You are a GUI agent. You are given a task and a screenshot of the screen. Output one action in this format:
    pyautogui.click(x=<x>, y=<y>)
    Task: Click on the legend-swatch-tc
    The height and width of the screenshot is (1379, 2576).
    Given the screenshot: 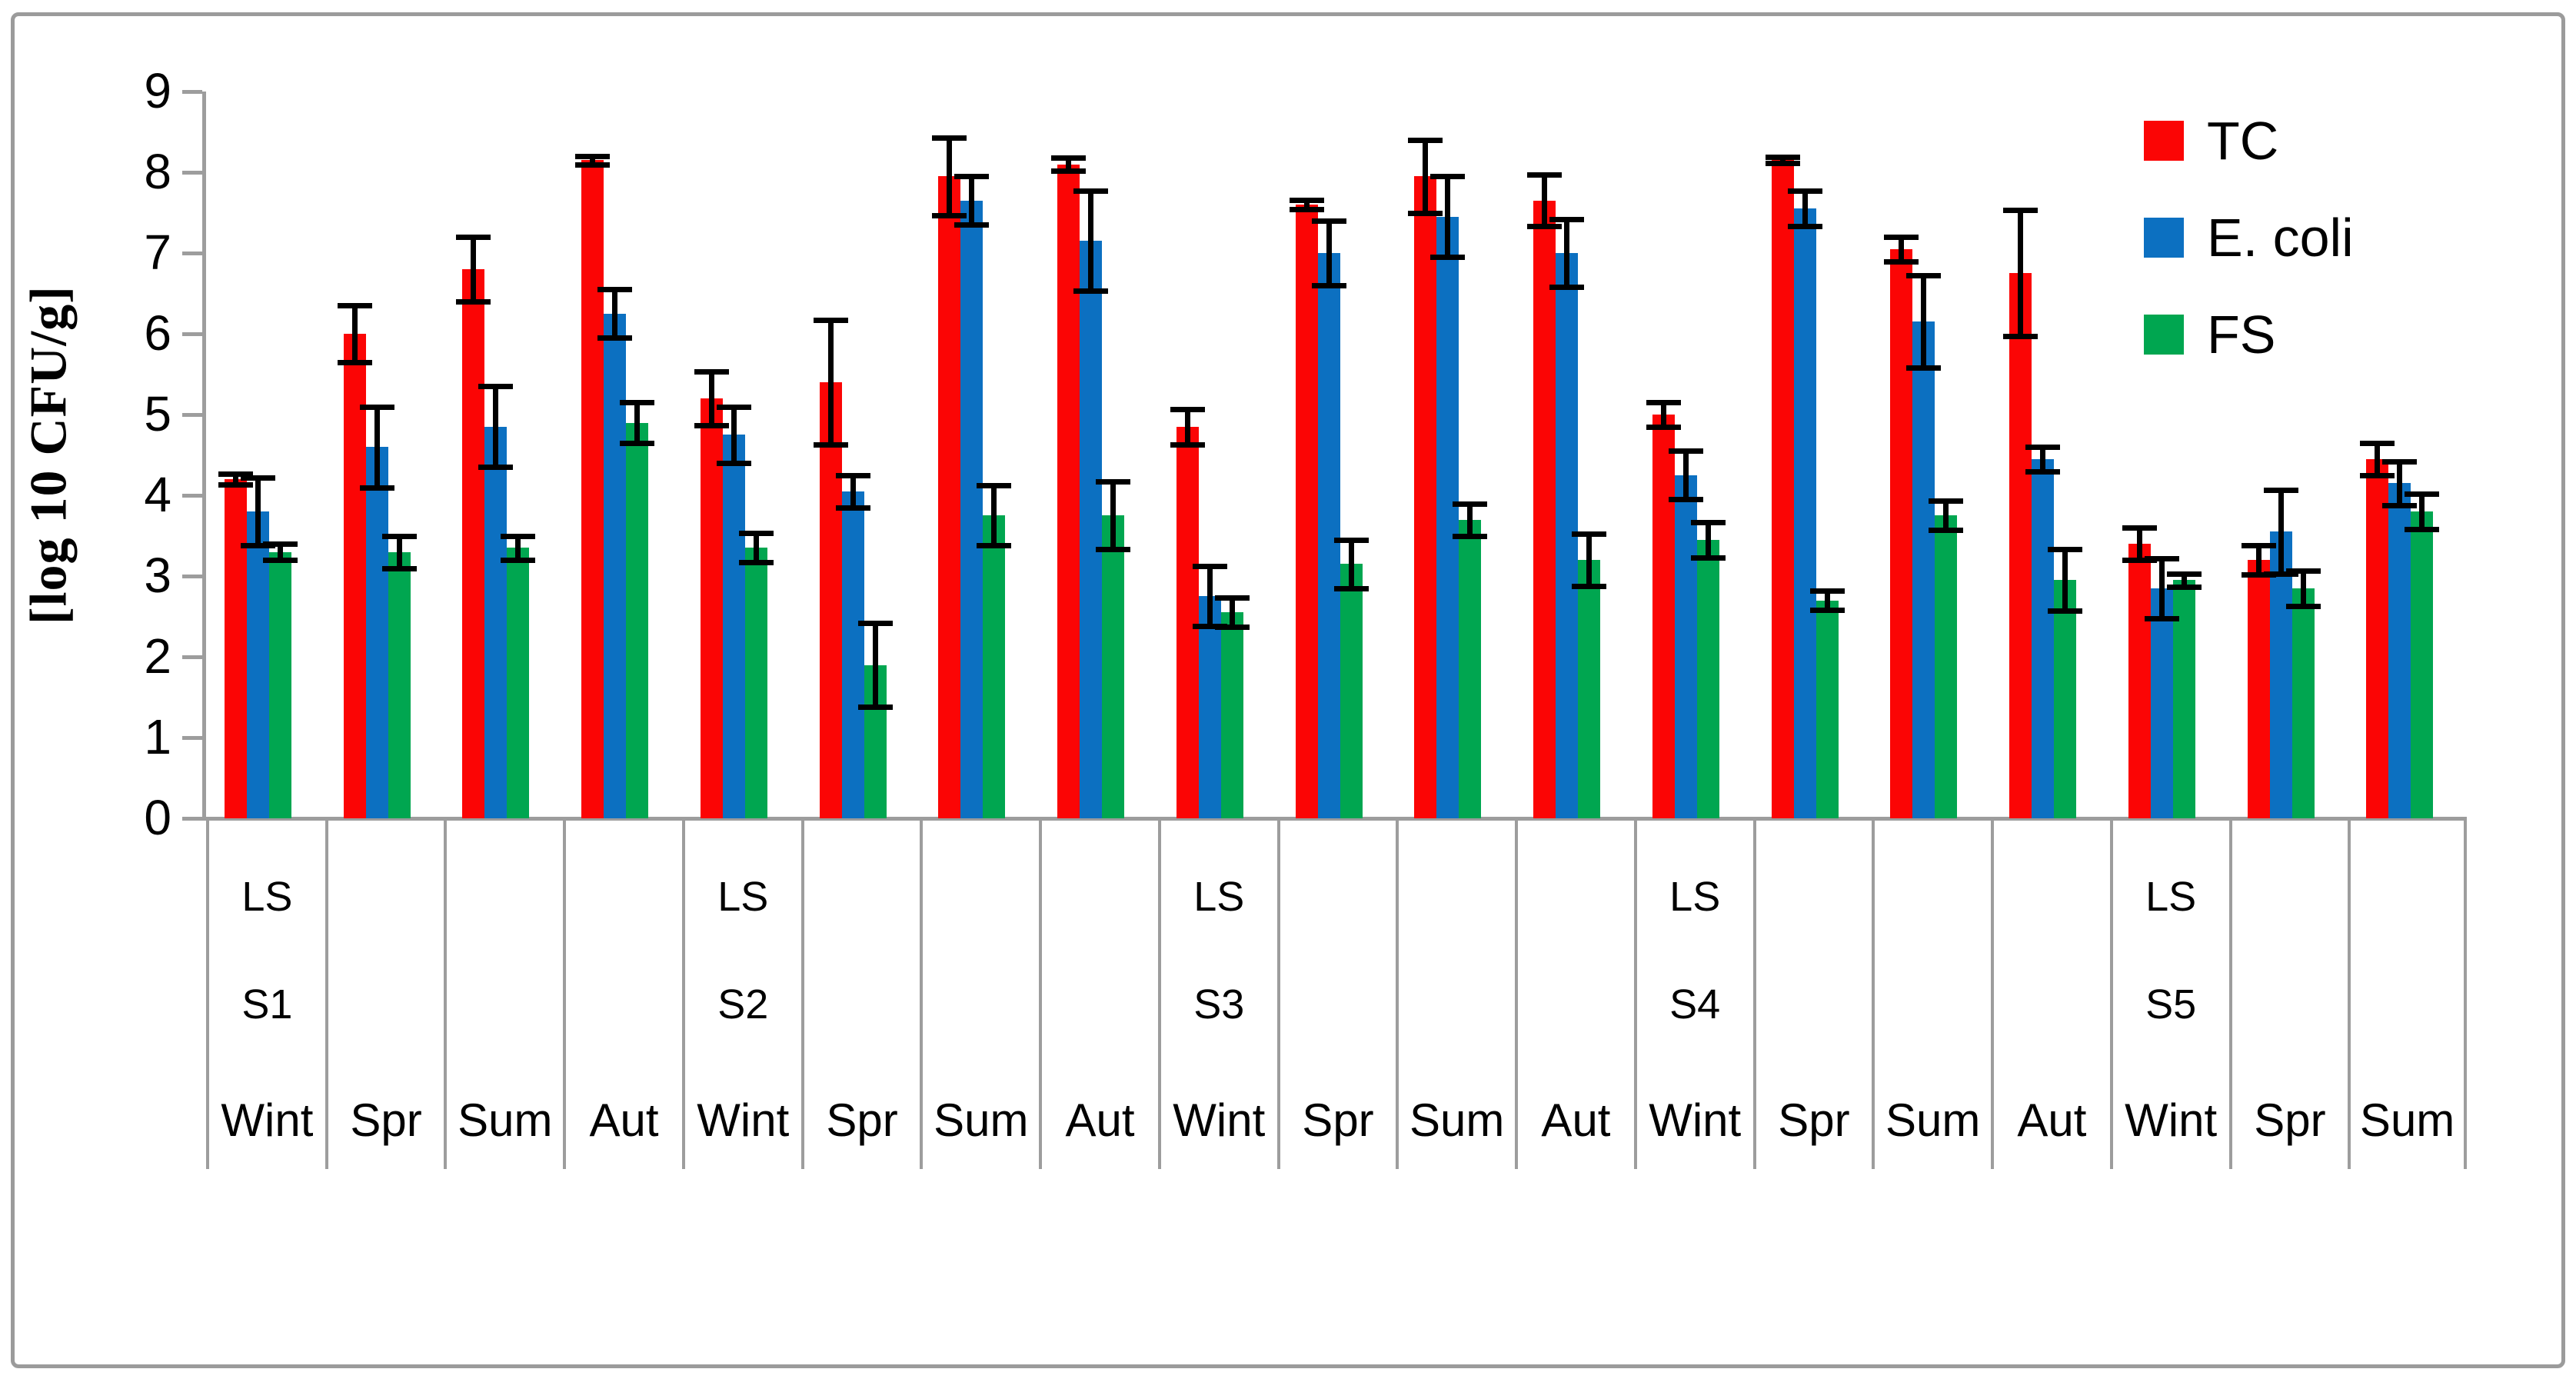 What is the action you would take?
    pyautogui.click(x=2164, y=141)
    